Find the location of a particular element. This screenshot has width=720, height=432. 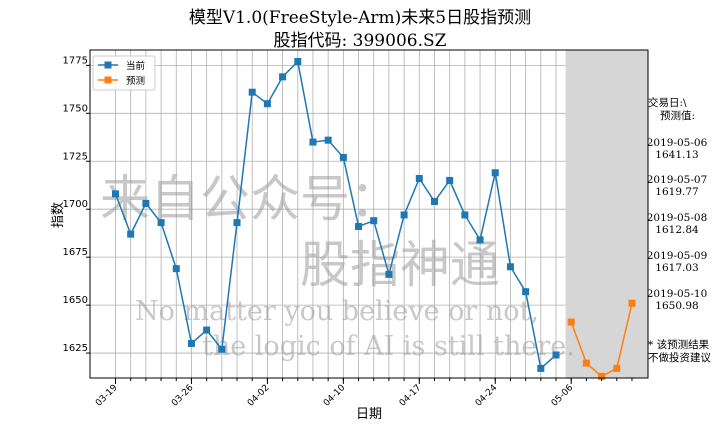

x-tick-label: 04-10 is located at coordinates (335, 396).